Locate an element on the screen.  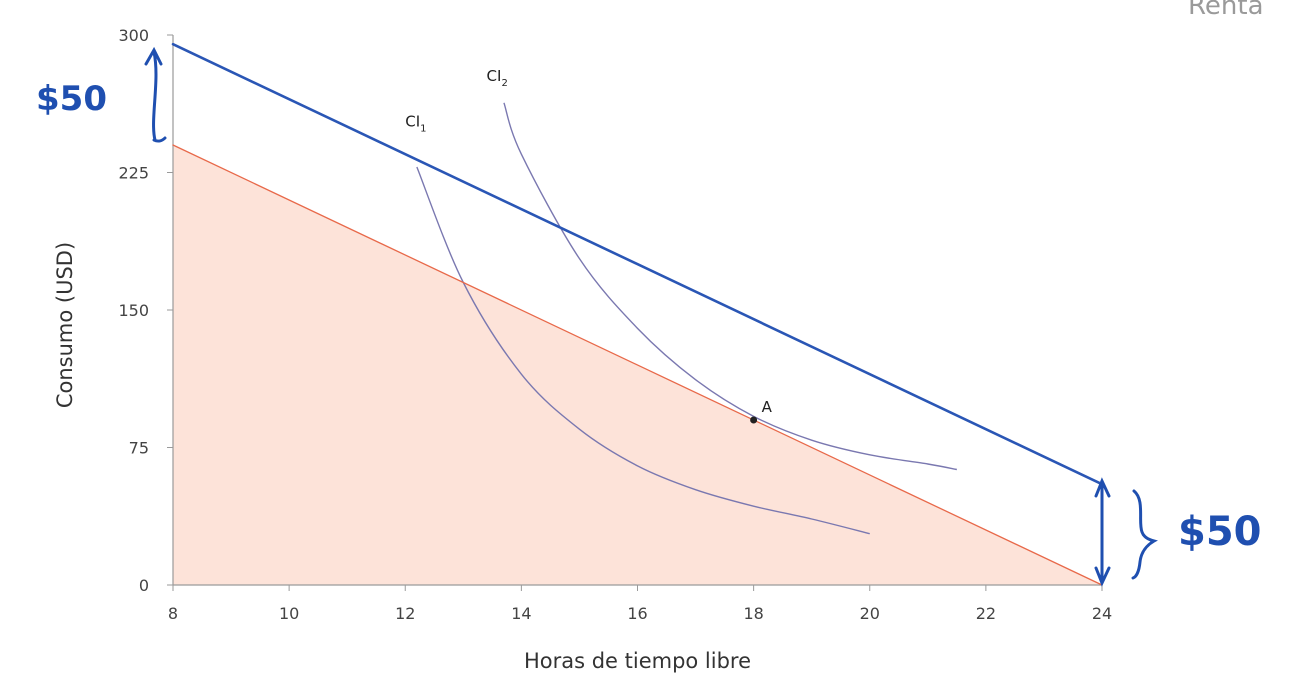
y-tick-label: 75 is located at coordinates (139, 448).